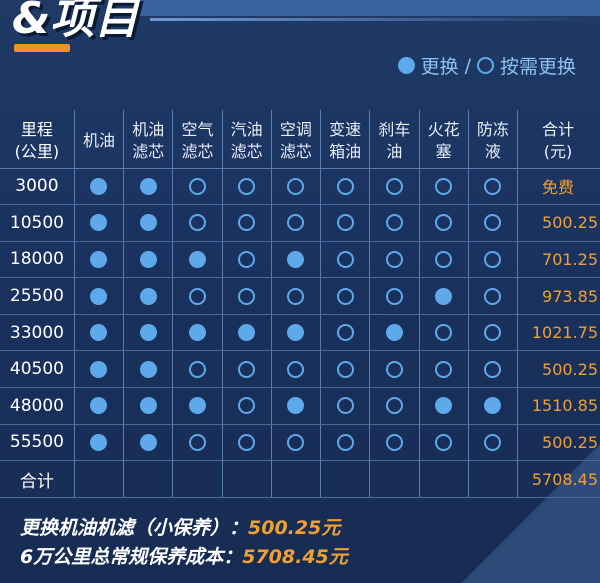  What do you see at coordinates (558, 479) in the screenshot?
I see `total-cost: 5708.45` at bounding box center [558, 479].